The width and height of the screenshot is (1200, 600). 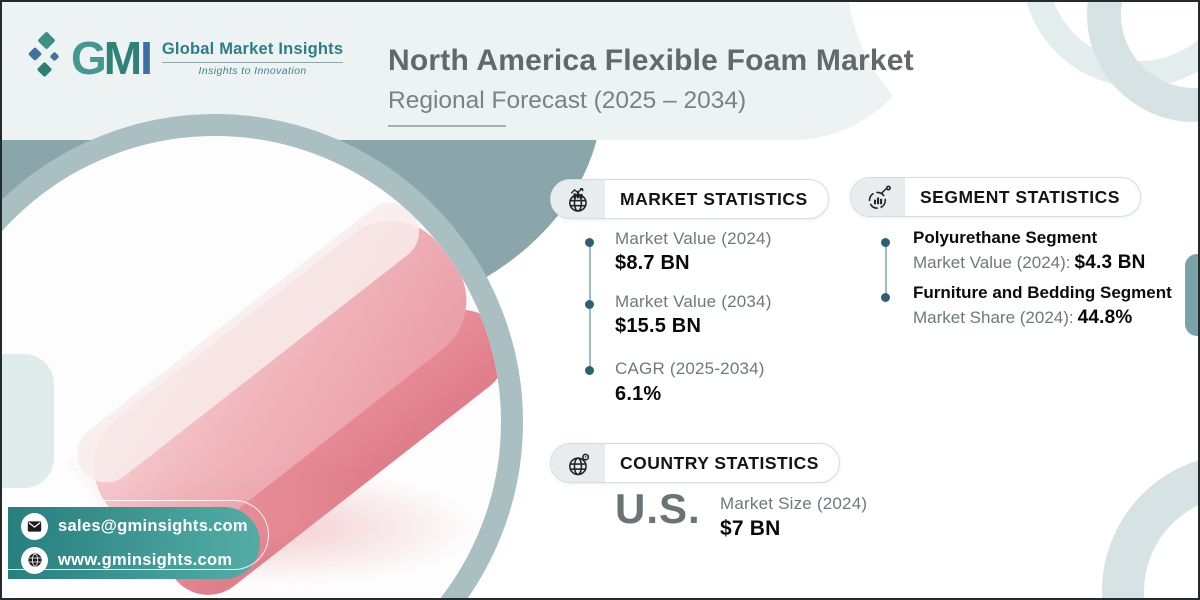 I want to click on page-title: North America Flexible Foam Market, so click(x=651, y=60).